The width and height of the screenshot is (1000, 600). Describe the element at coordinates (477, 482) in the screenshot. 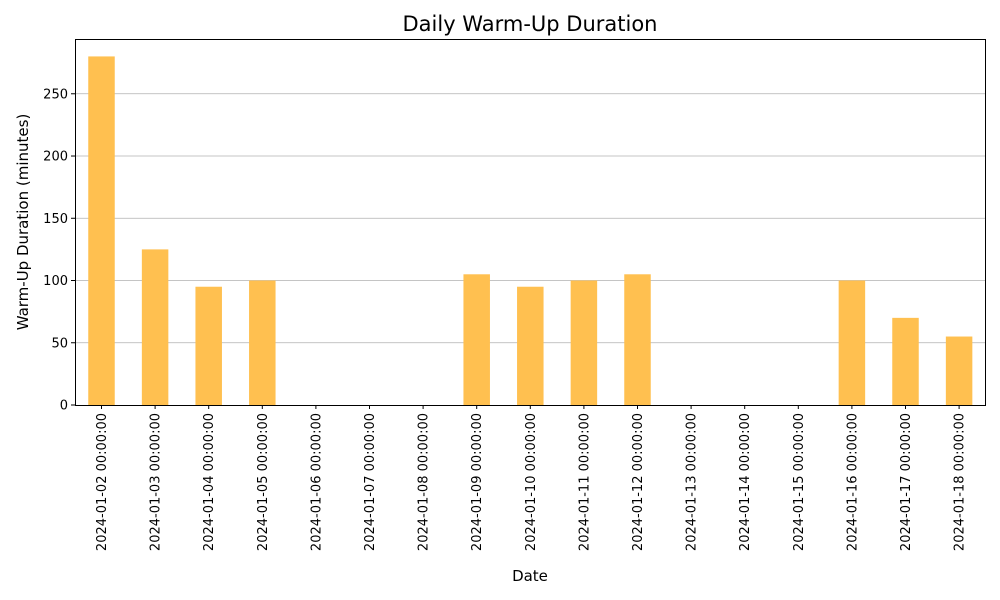

I see `x-tick-label: 2024-01-09 00:00:00` at that location.